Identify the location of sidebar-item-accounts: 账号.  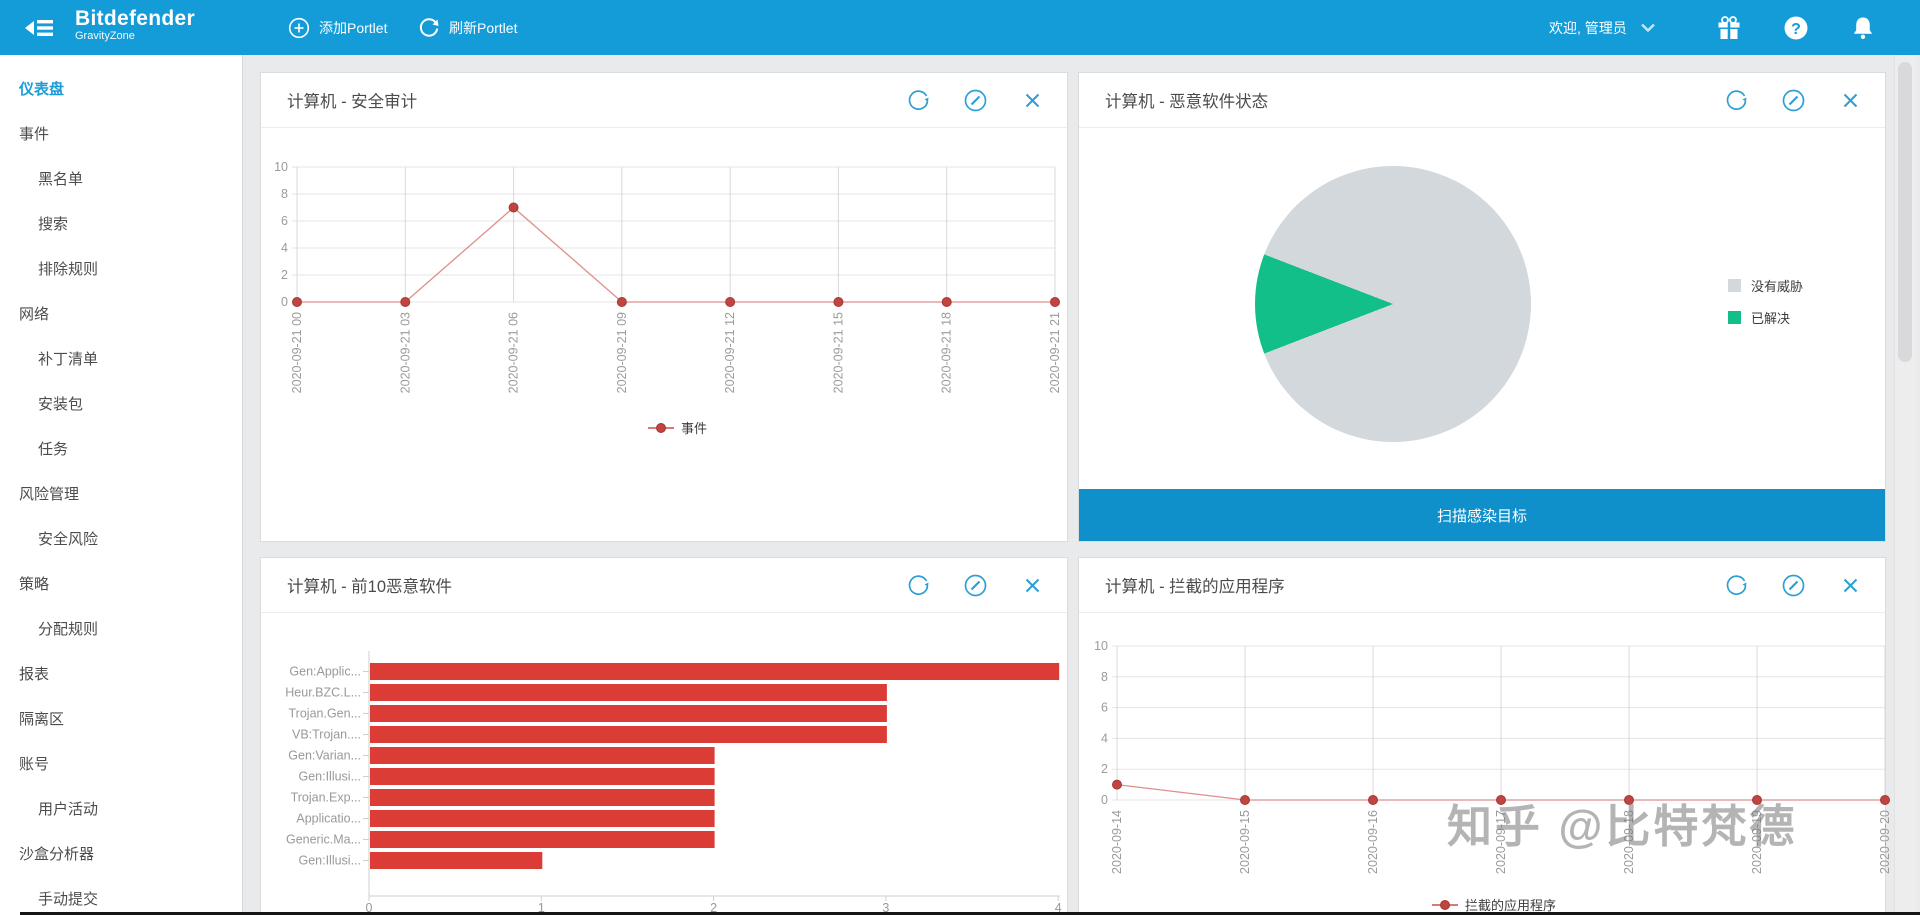
(34, 764).